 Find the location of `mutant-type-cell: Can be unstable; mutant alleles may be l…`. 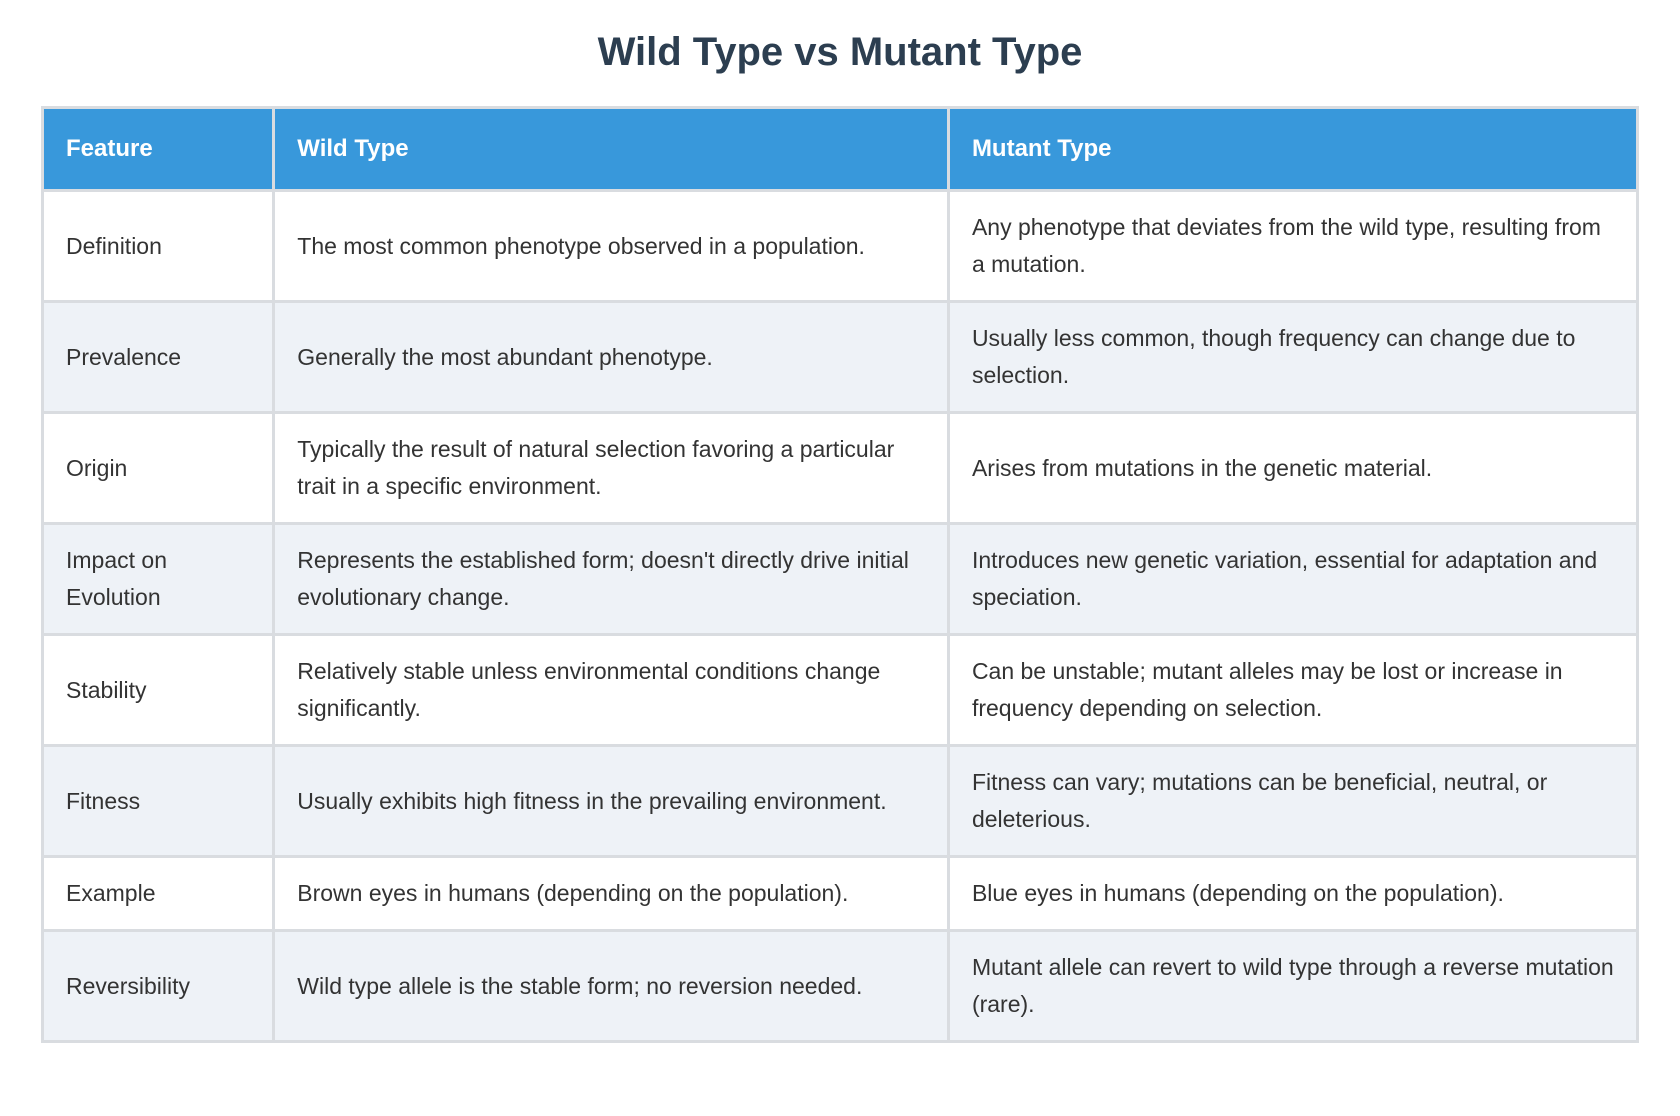

mutant-type-cell: Can be unstable; mutant alleles may be l… is located at coordinates (1293, 690).